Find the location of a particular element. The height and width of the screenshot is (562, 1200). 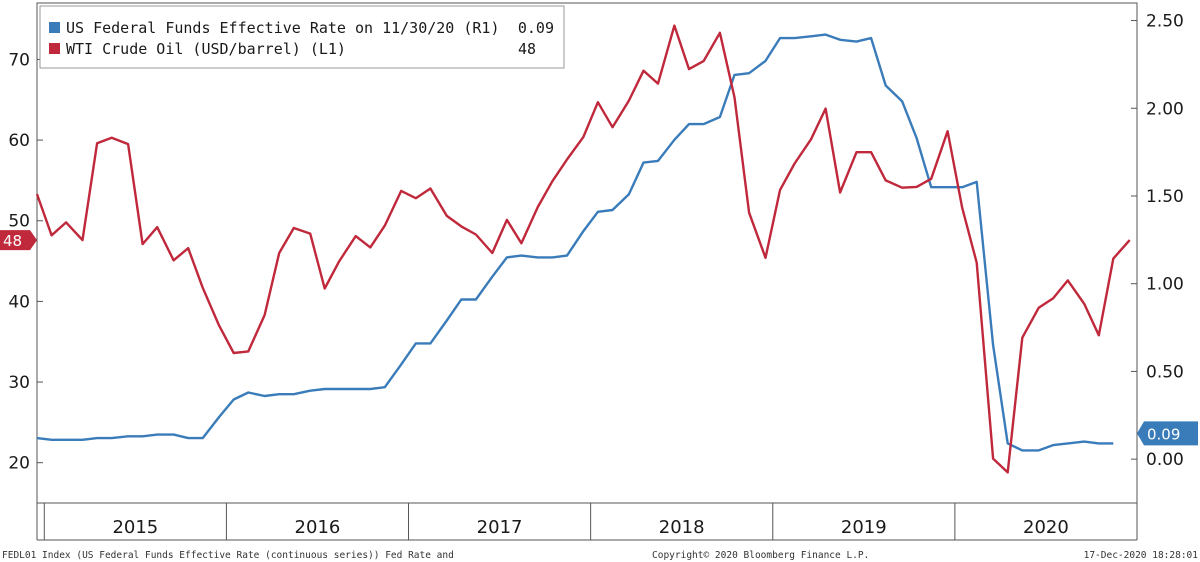

left-value-badge-shape is located at coordinates (18, 240).